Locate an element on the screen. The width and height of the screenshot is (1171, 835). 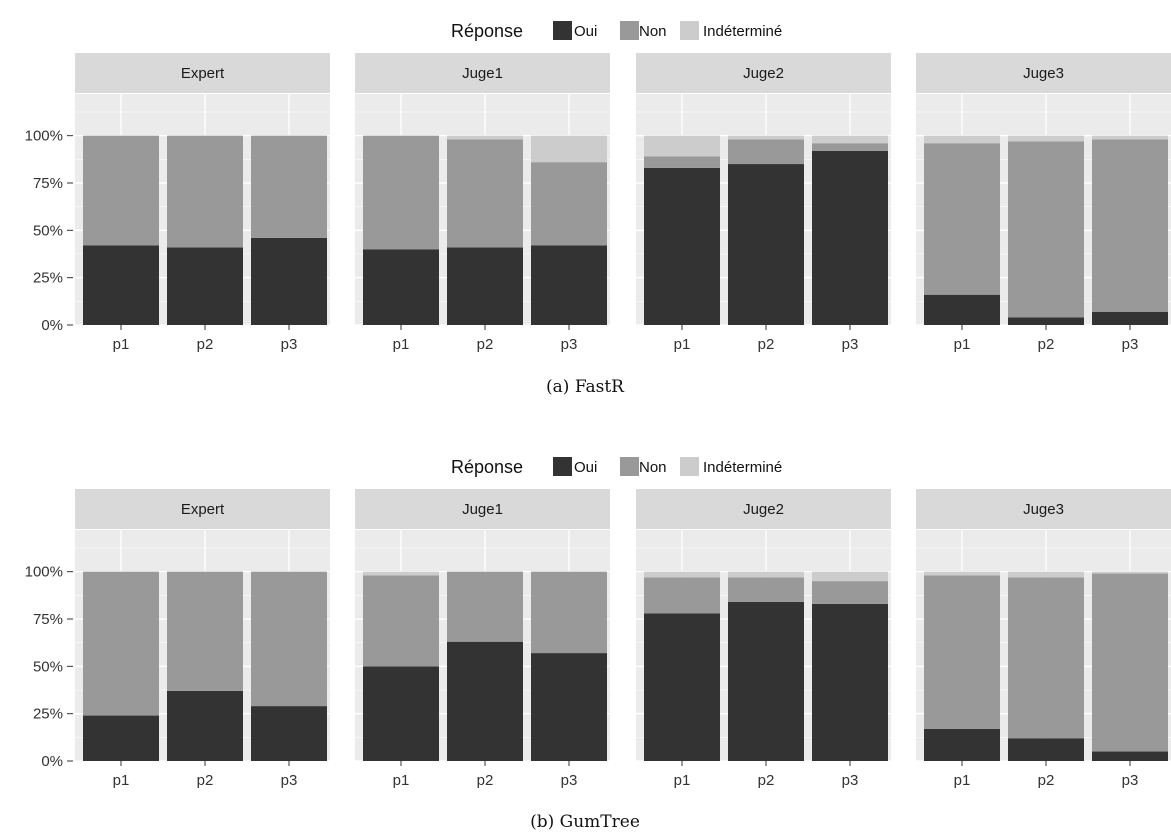
legend-label-0: Oui is located at coordinates (585, 31).